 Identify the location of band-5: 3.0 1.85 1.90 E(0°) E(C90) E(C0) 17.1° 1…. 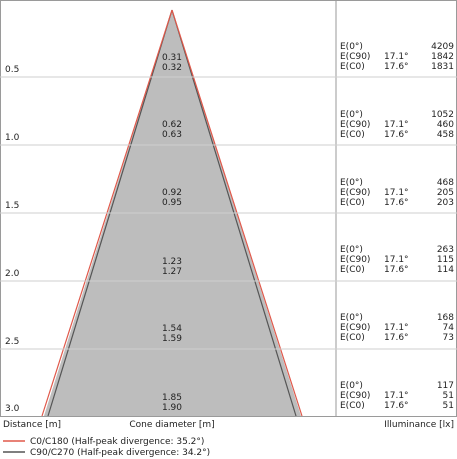
(229, 397).